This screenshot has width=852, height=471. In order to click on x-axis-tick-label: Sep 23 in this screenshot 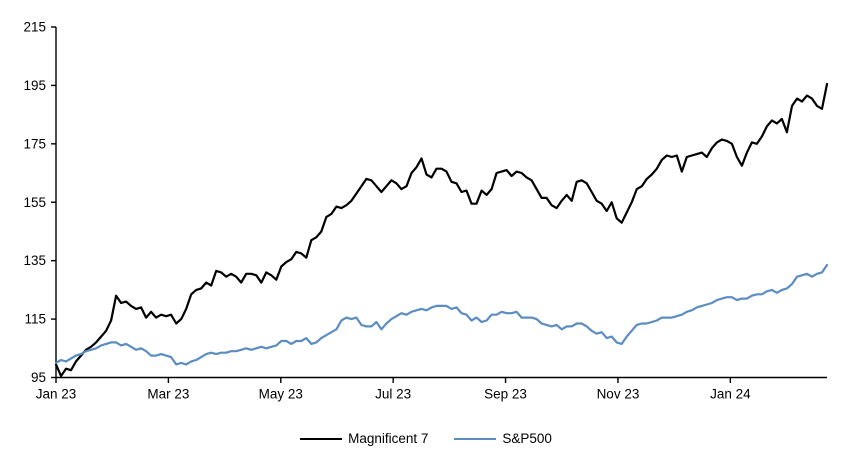, I will do `click(505, 394)`.